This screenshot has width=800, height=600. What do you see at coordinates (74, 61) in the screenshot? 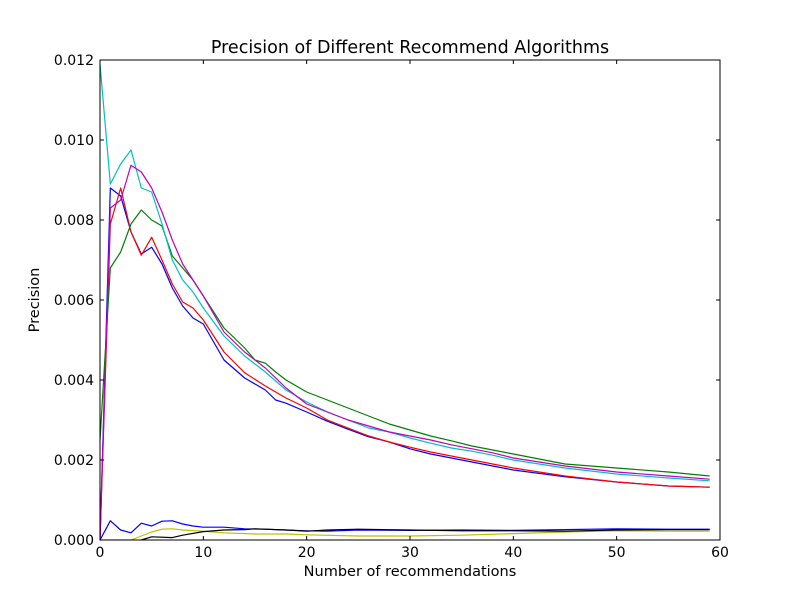
I see `y-tick-label: 0.012` at bounding box center [74, 61].